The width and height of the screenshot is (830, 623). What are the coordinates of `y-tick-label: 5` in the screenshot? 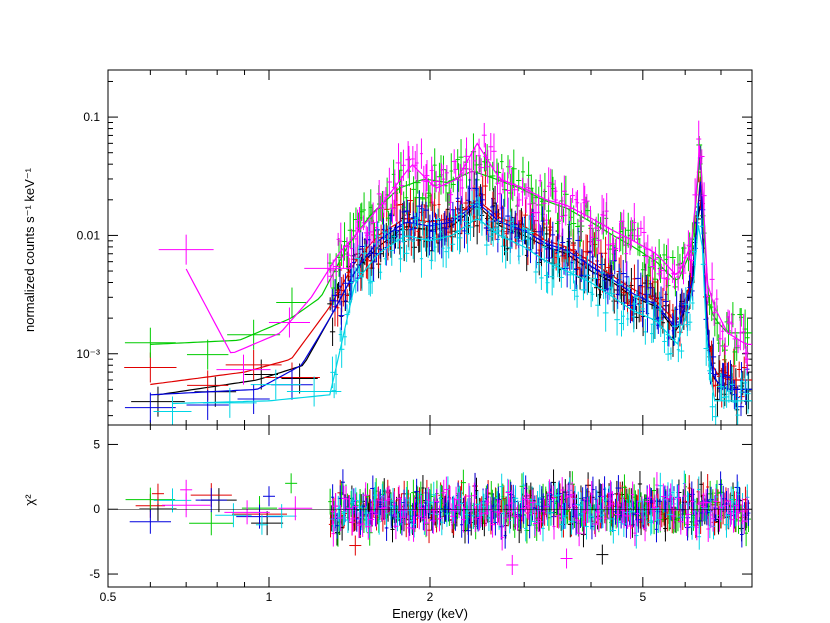 It's located at (96, 444).